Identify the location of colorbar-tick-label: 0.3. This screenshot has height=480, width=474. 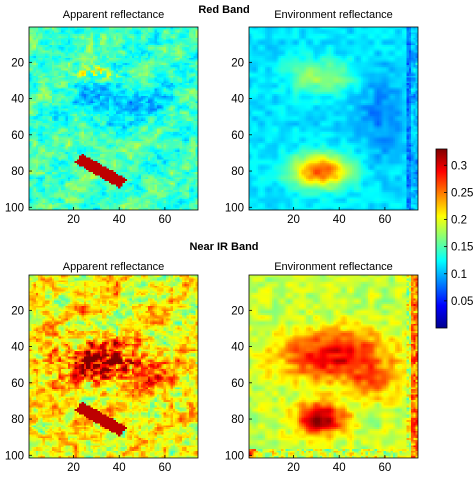
(459, 166).